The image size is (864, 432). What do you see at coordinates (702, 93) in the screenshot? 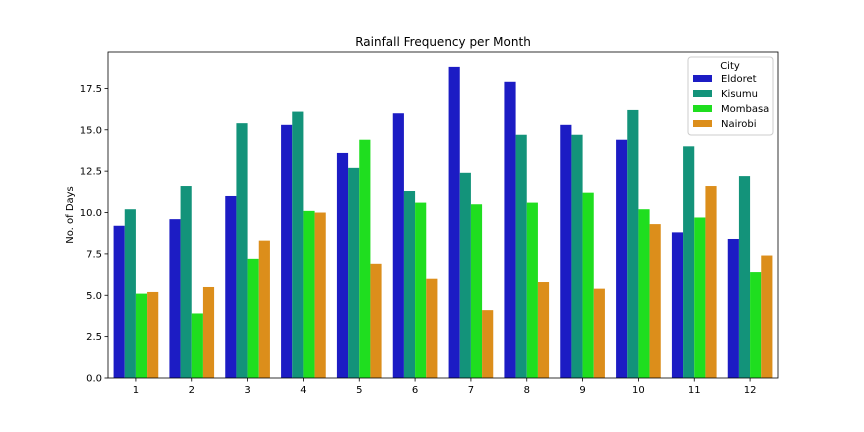
I see `legend-swatch-kisumu` at bounding box center [702, 93].